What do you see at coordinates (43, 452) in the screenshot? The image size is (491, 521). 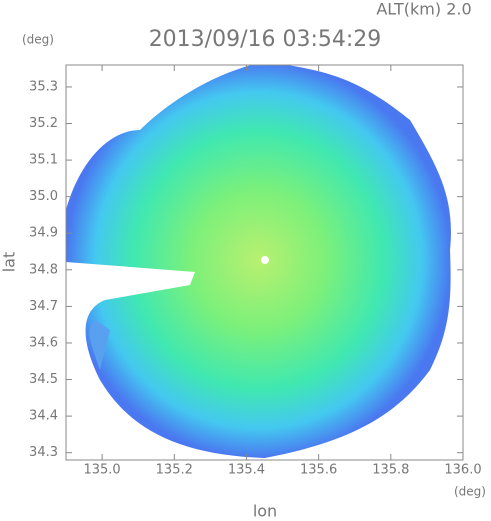 I see `y-tick-label: 34.3` at bounding box center [43, 452].